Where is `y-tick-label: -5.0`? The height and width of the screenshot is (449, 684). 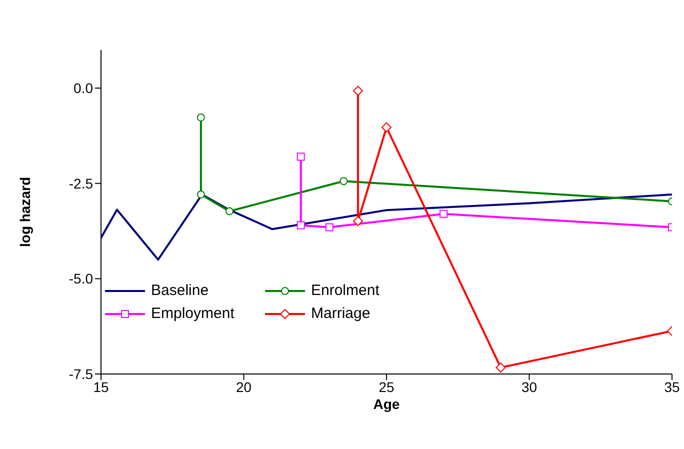
y-tick-label: -5.0 is located at coordinates (81, 278).